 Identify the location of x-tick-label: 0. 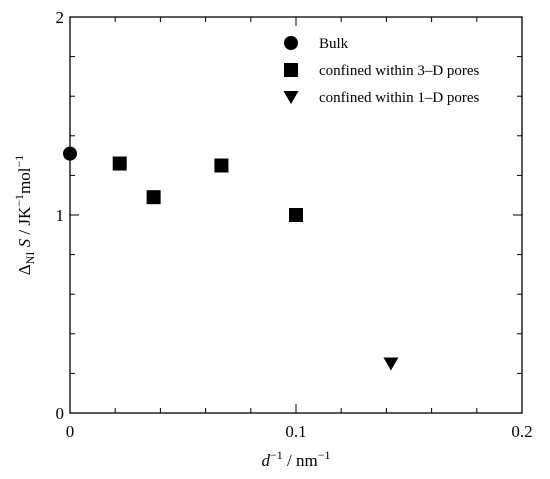
(70, 431).